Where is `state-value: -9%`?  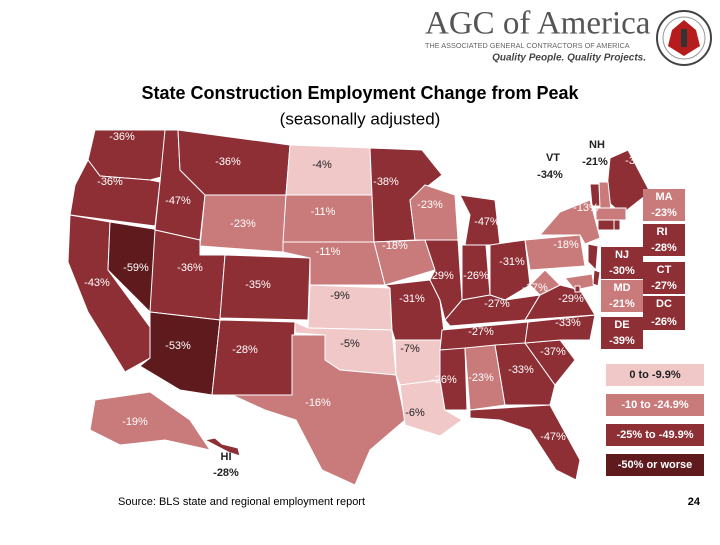
state-value: -9% is located at coordinates (340, 296).